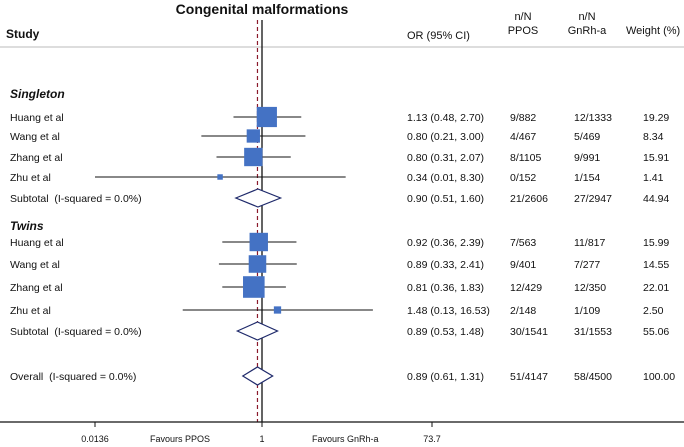  What do you see at coordinates (590, 288) in the screenshot?
I see `gnrh-count: 12/350` at bounding box center [590, 288].